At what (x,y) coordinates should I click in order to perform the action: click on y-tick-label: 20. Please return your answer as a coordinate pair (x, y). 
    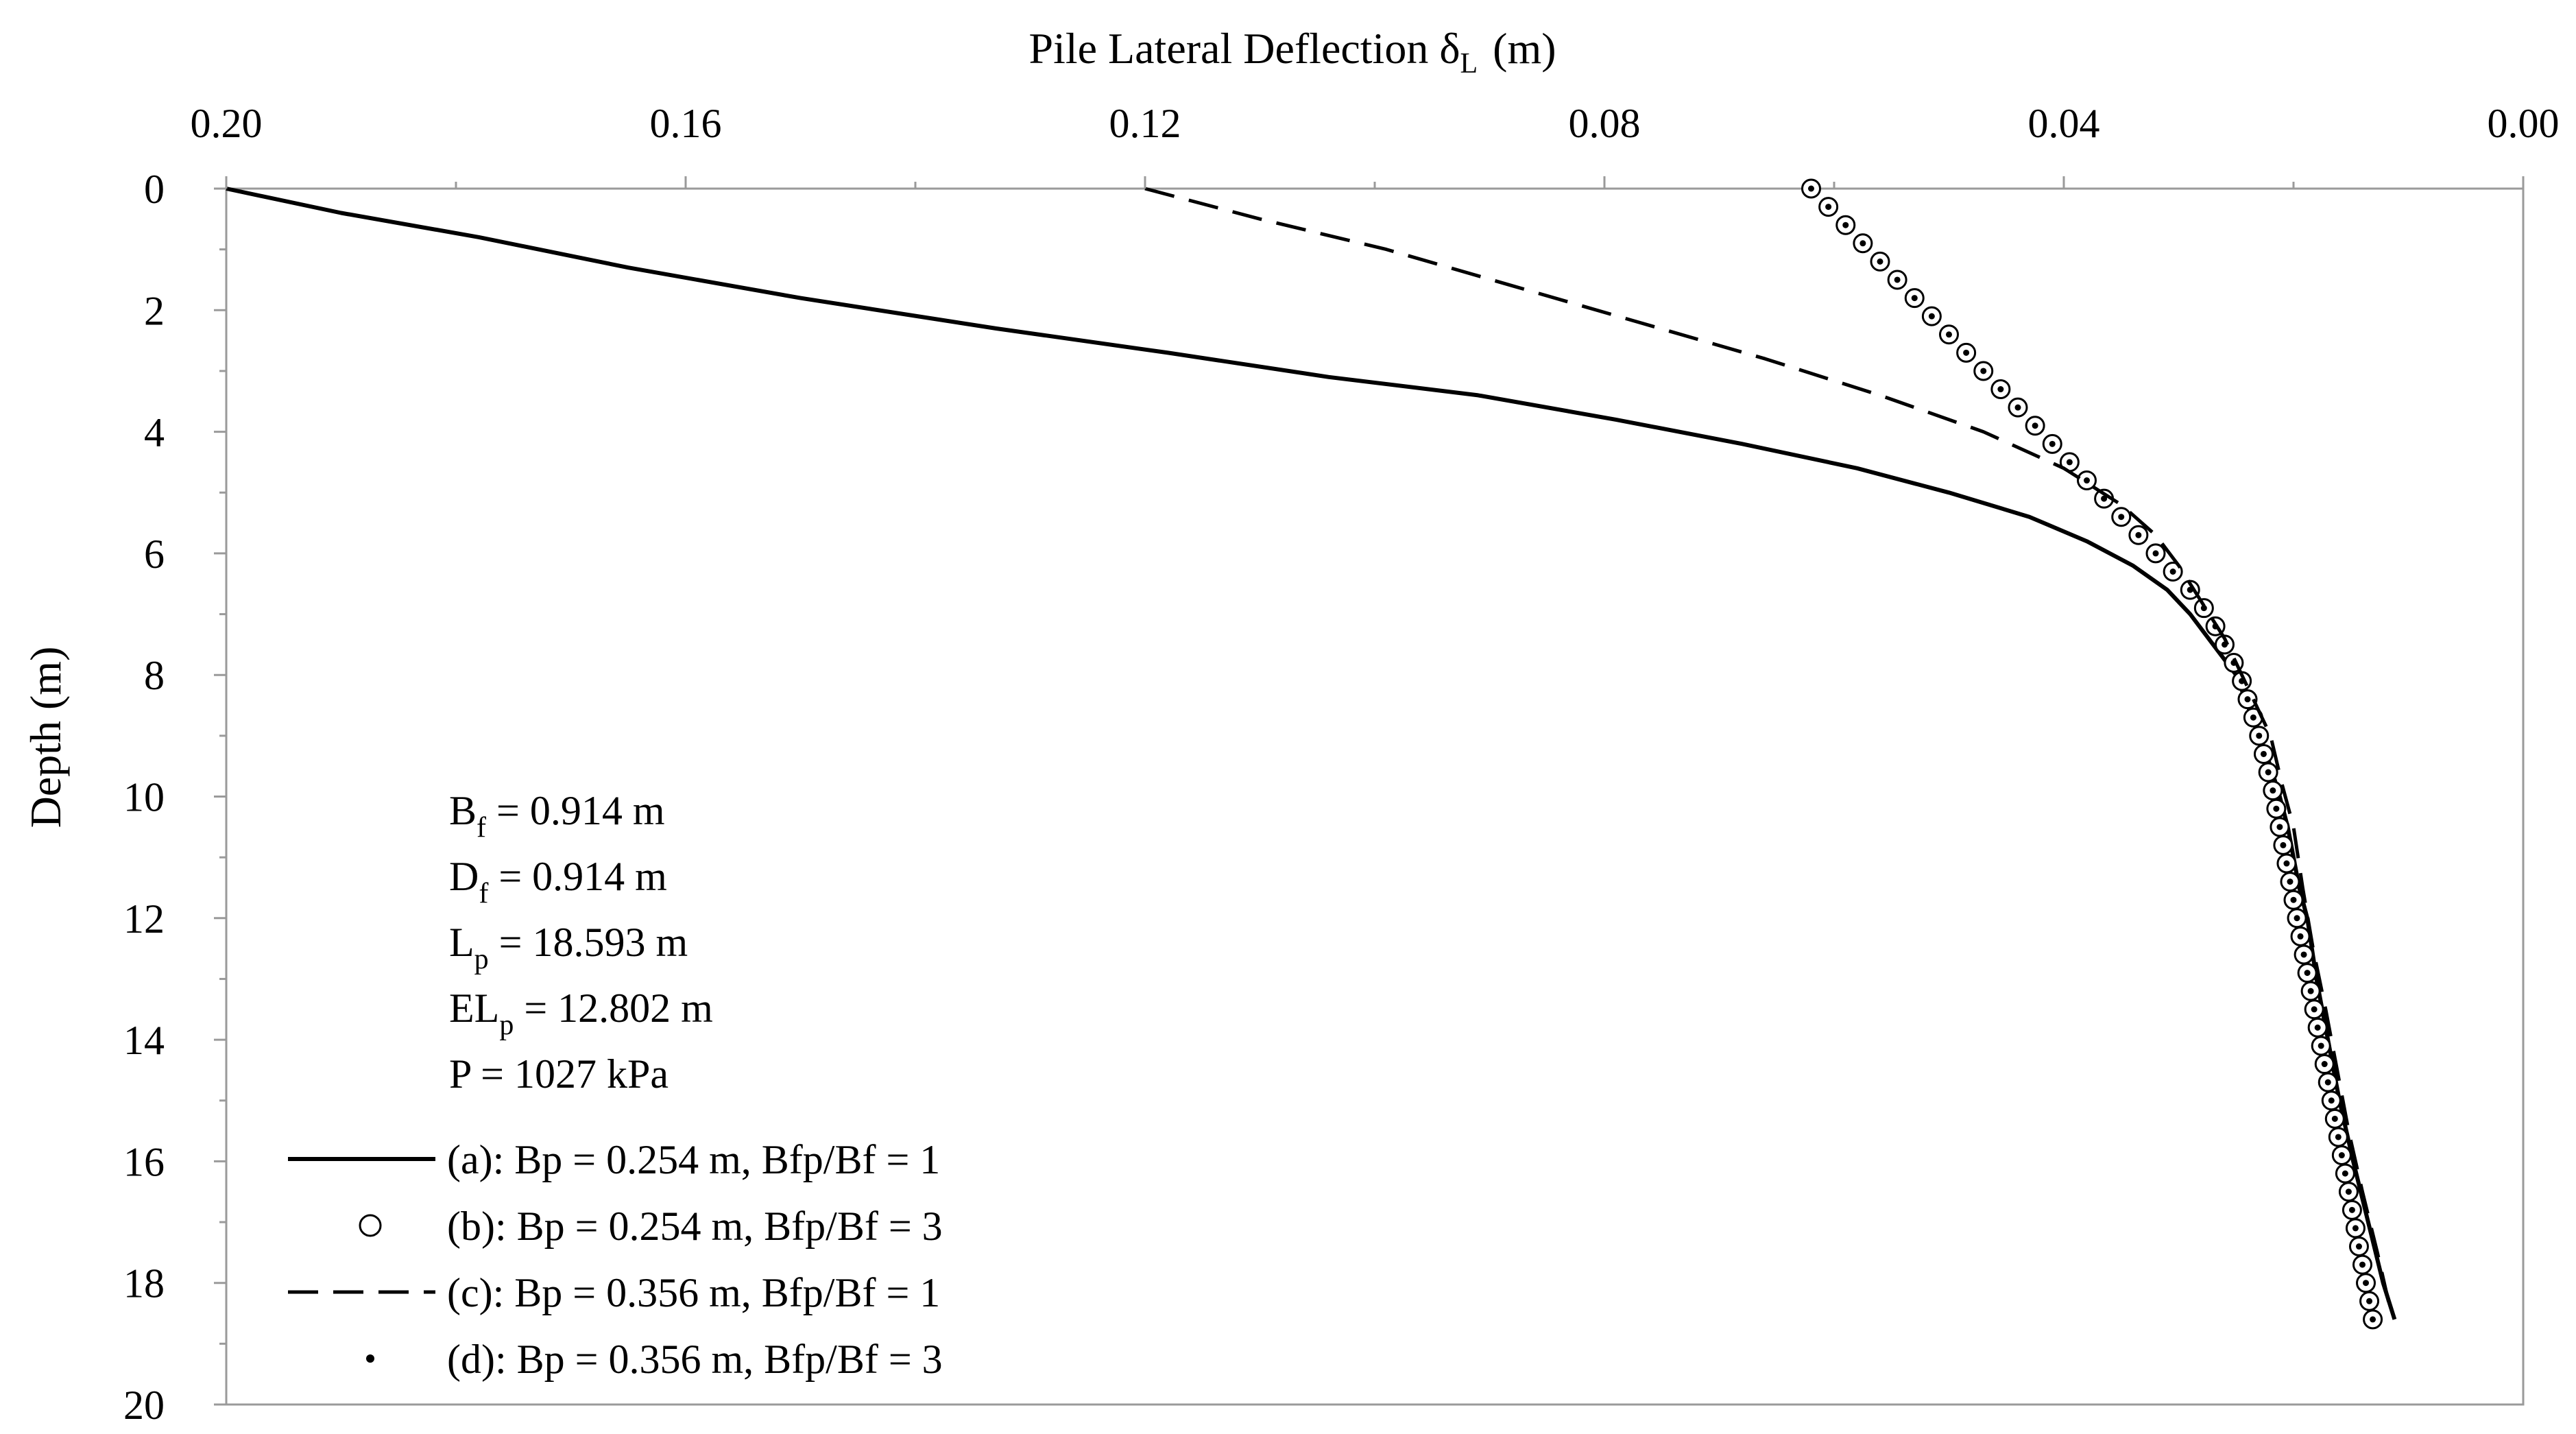
    Looking at the image, I should click on (144, 1405).